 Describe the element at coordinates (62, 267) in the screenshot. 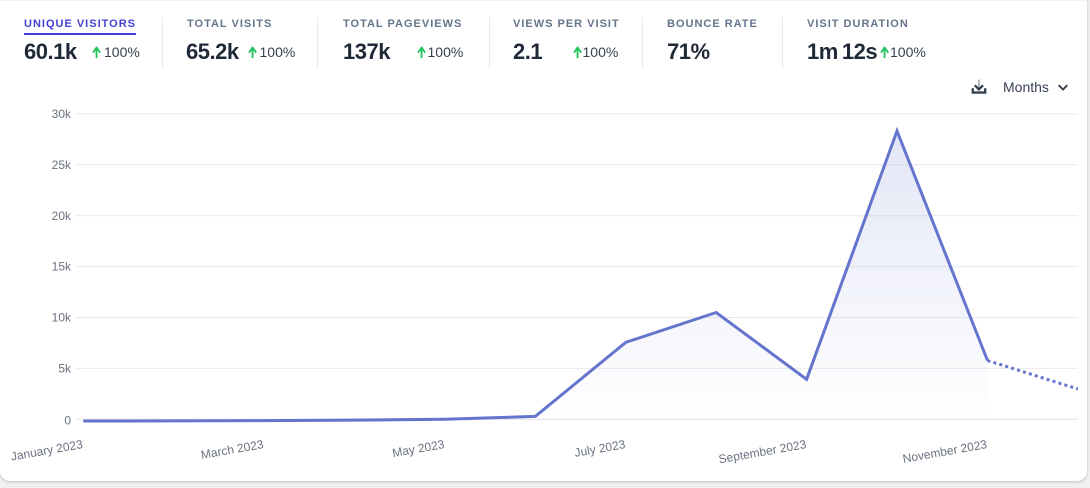

I see `svg-text: 15k` at that location.